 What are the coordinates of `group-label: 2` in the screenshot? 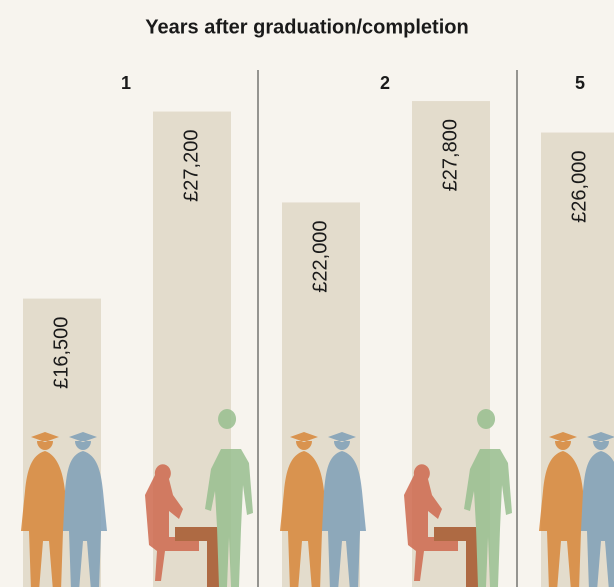 It's located at (385, 83).